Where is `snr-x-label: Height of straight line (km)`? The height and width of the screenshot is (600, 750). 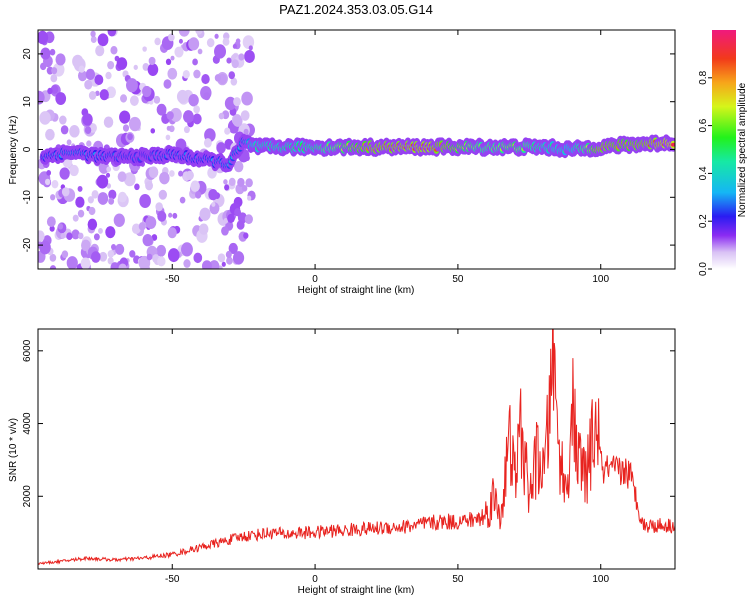
snr-x-label: Height of straight line (km) is located at coordinates (356, 590).